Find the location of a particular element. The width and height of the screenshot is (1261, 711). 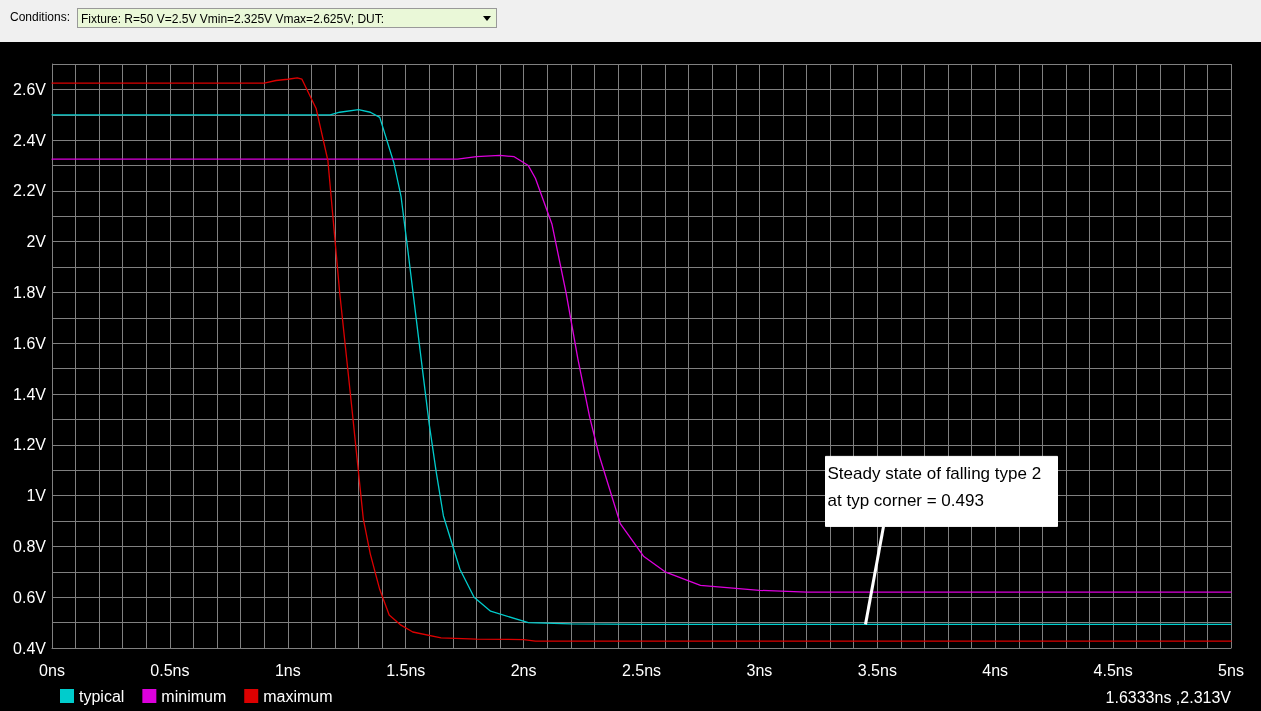

legend-label: typical is located at coordinates (102, 696).